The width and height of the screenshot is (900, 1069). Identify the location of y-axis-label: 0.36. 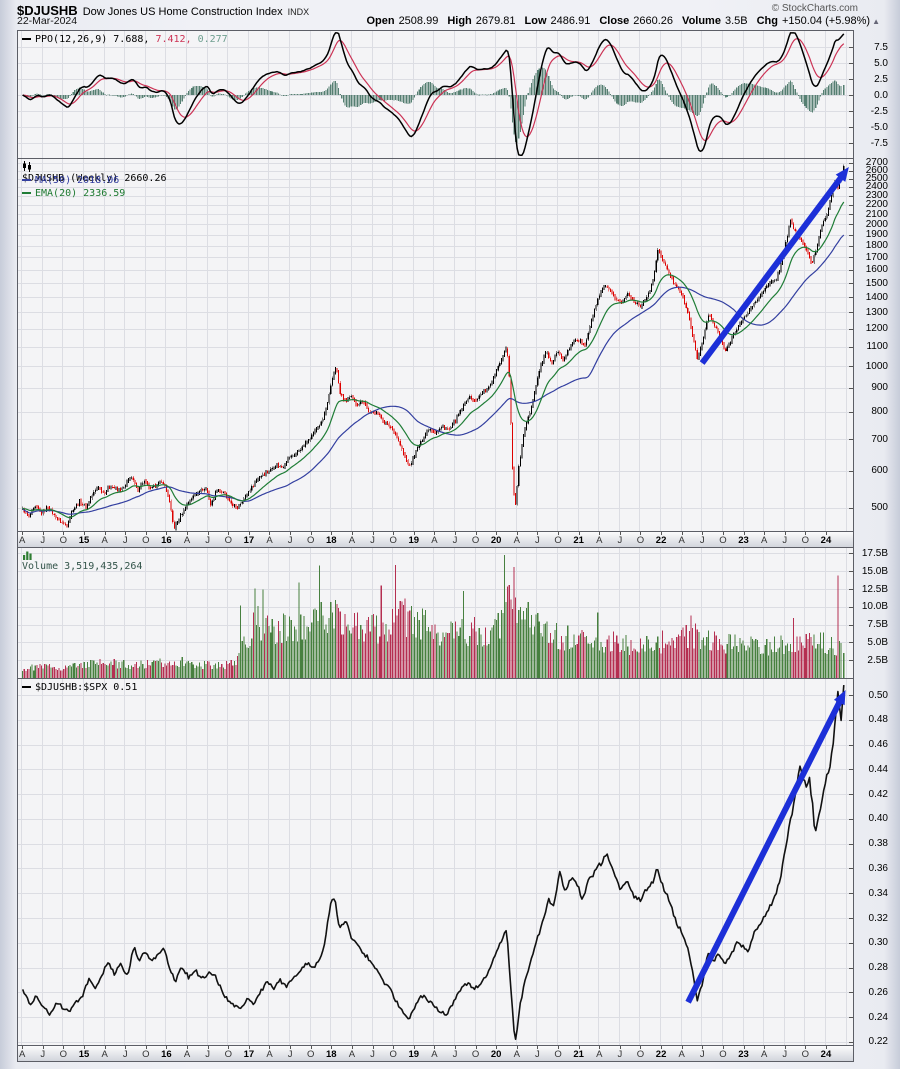
(878, 868).